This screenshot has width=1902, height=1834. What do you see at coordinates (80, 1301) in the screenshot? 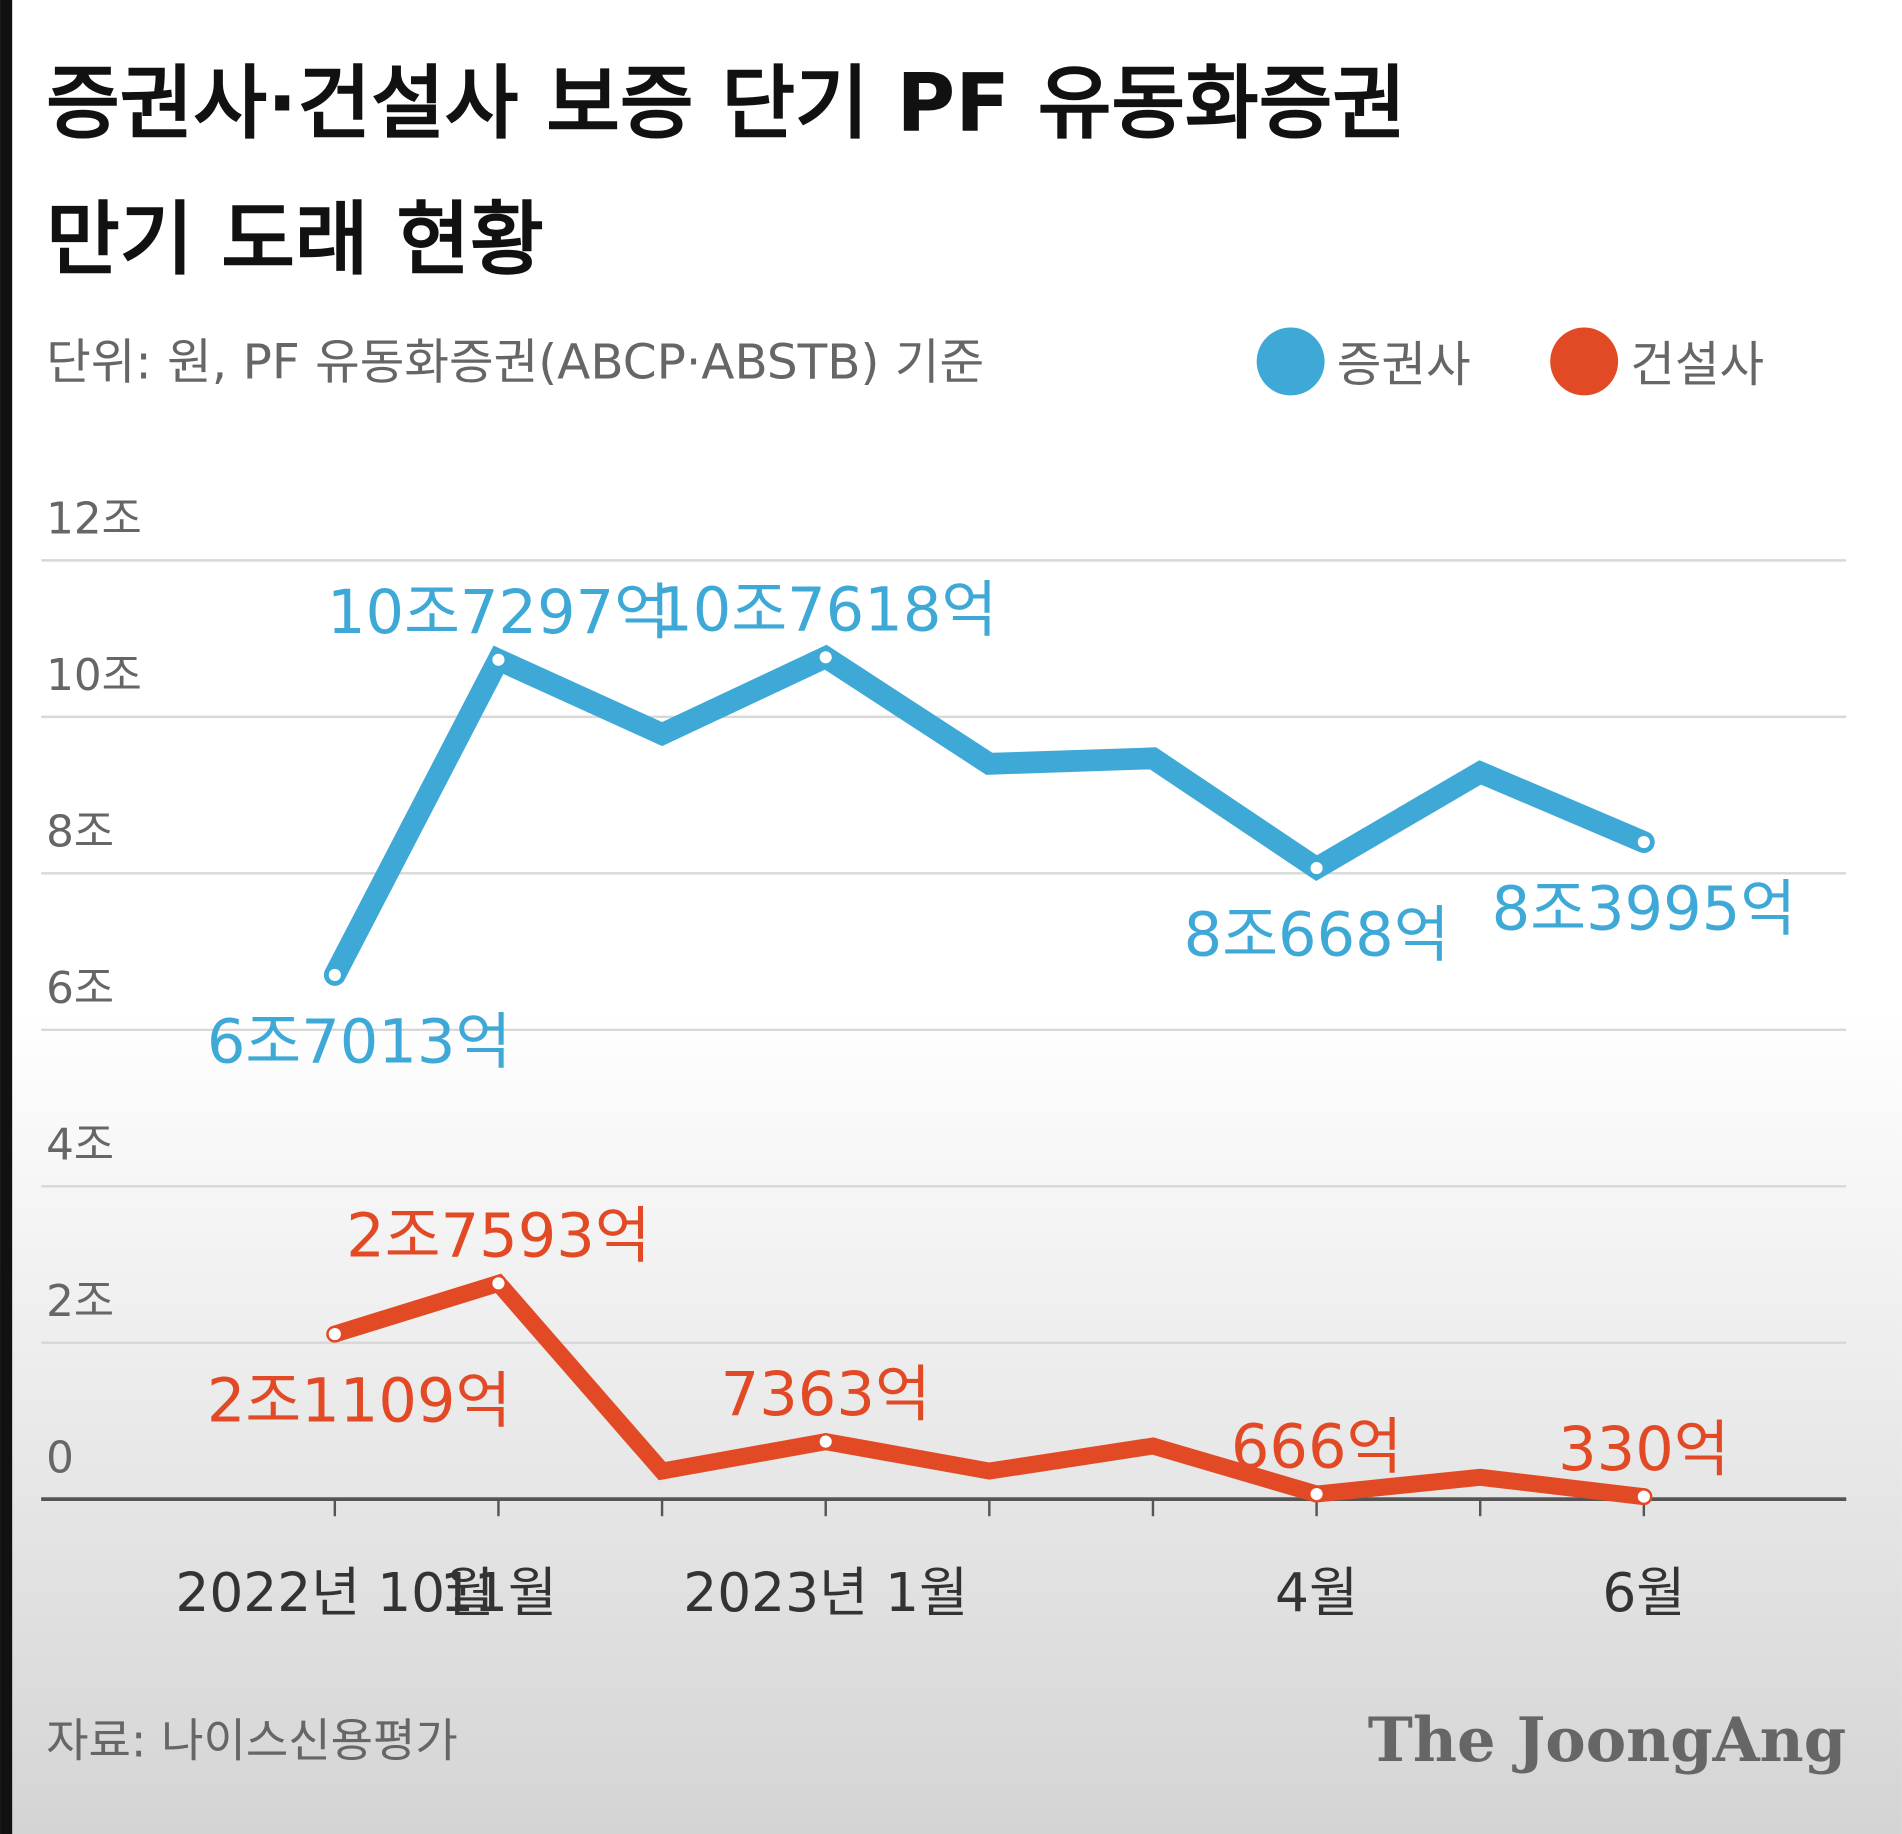
I see `y-tick-label: 2조` at bounding box center [80, 1301].